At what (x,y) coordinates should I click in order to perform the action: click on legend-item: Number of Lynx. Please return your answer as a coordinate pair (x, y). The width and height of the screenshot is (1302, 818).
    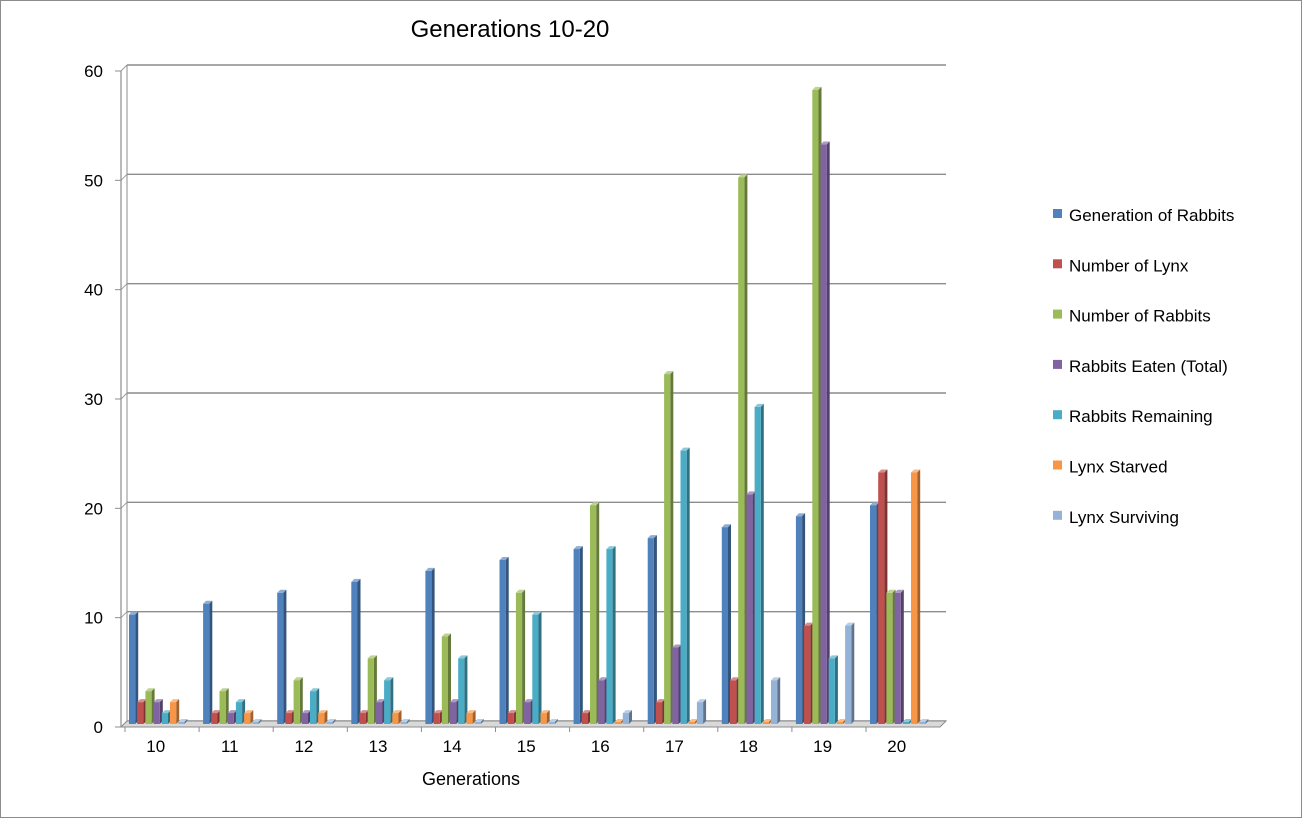
    Looking at the image, I should click on (1121, 265).